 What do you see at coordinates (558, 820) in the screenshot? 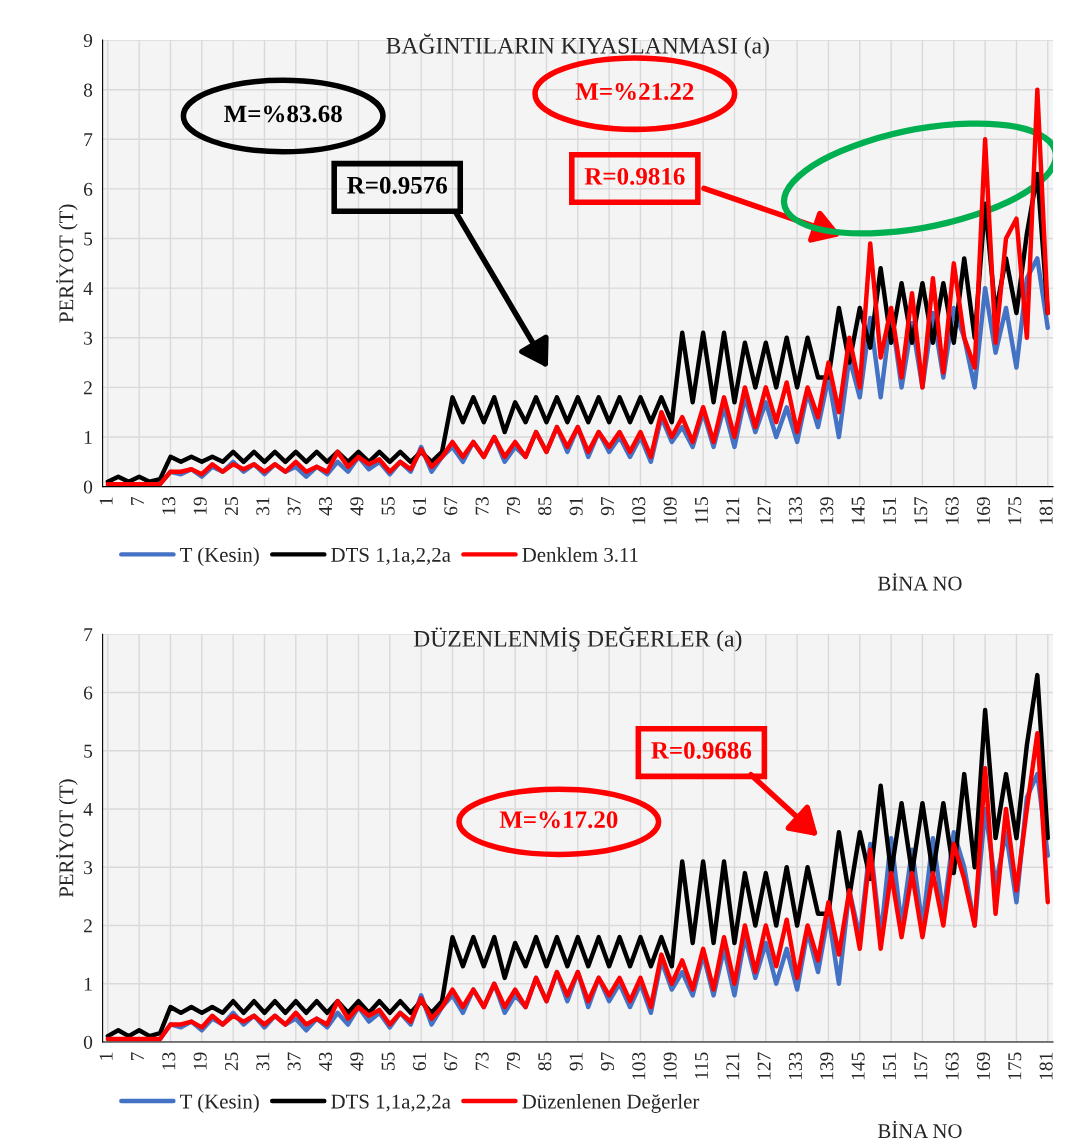
I see `annotation: M=%17.20` at bounding box center [558, 820].